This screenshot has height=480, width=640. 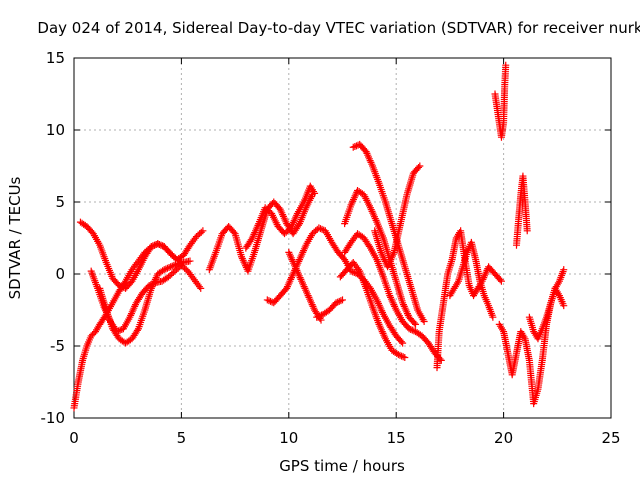 I want to click on y-tick-label: 5, so click(x=60, y=202).